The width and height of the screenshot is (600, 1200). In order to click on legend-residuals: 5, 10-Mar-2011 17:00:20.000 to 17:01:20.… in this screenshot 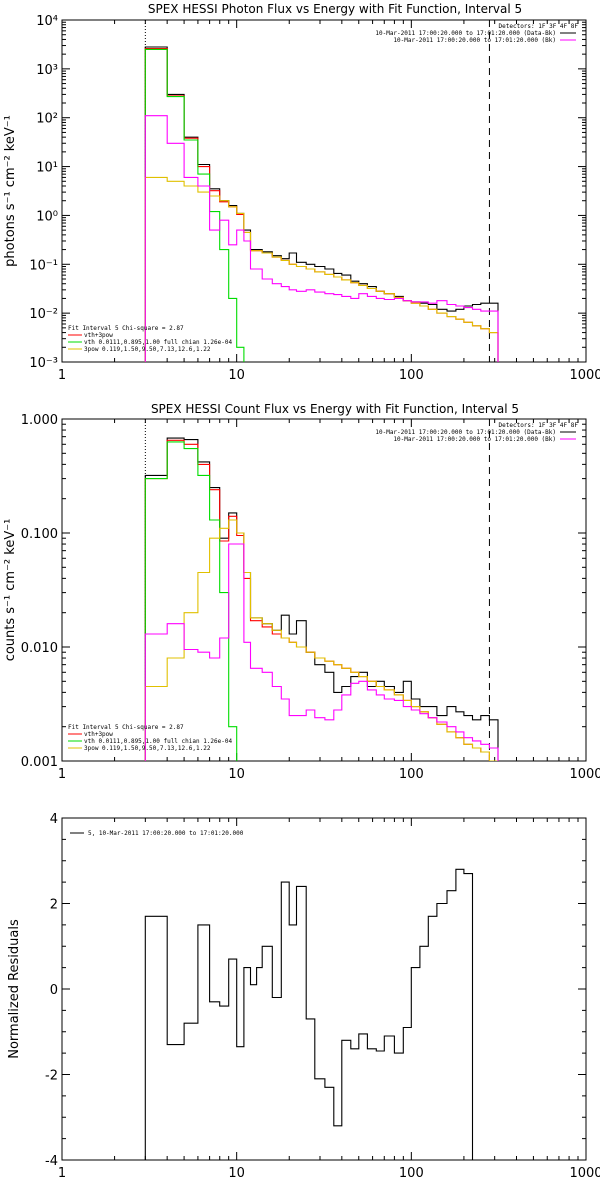, I will do `click(157, 833)`.